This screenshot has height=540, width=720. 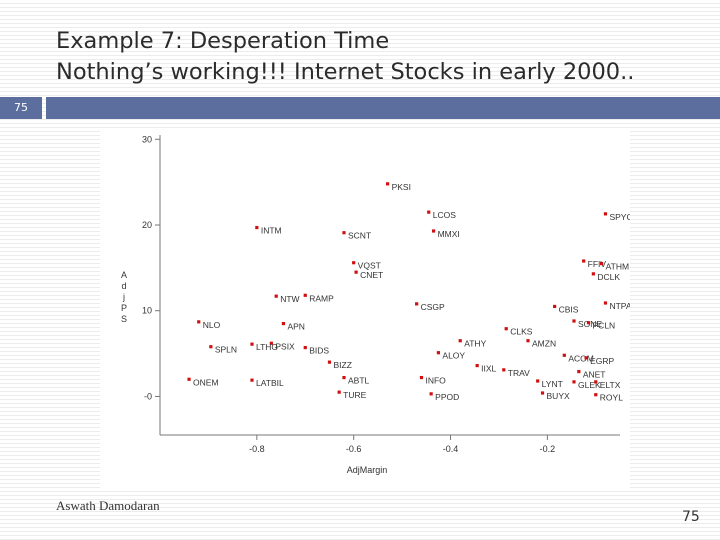 What do you see at coordinates (451, 449) in the screenshot?
I see `x-tick-label: -0.4` at bounding box center [451, 449].